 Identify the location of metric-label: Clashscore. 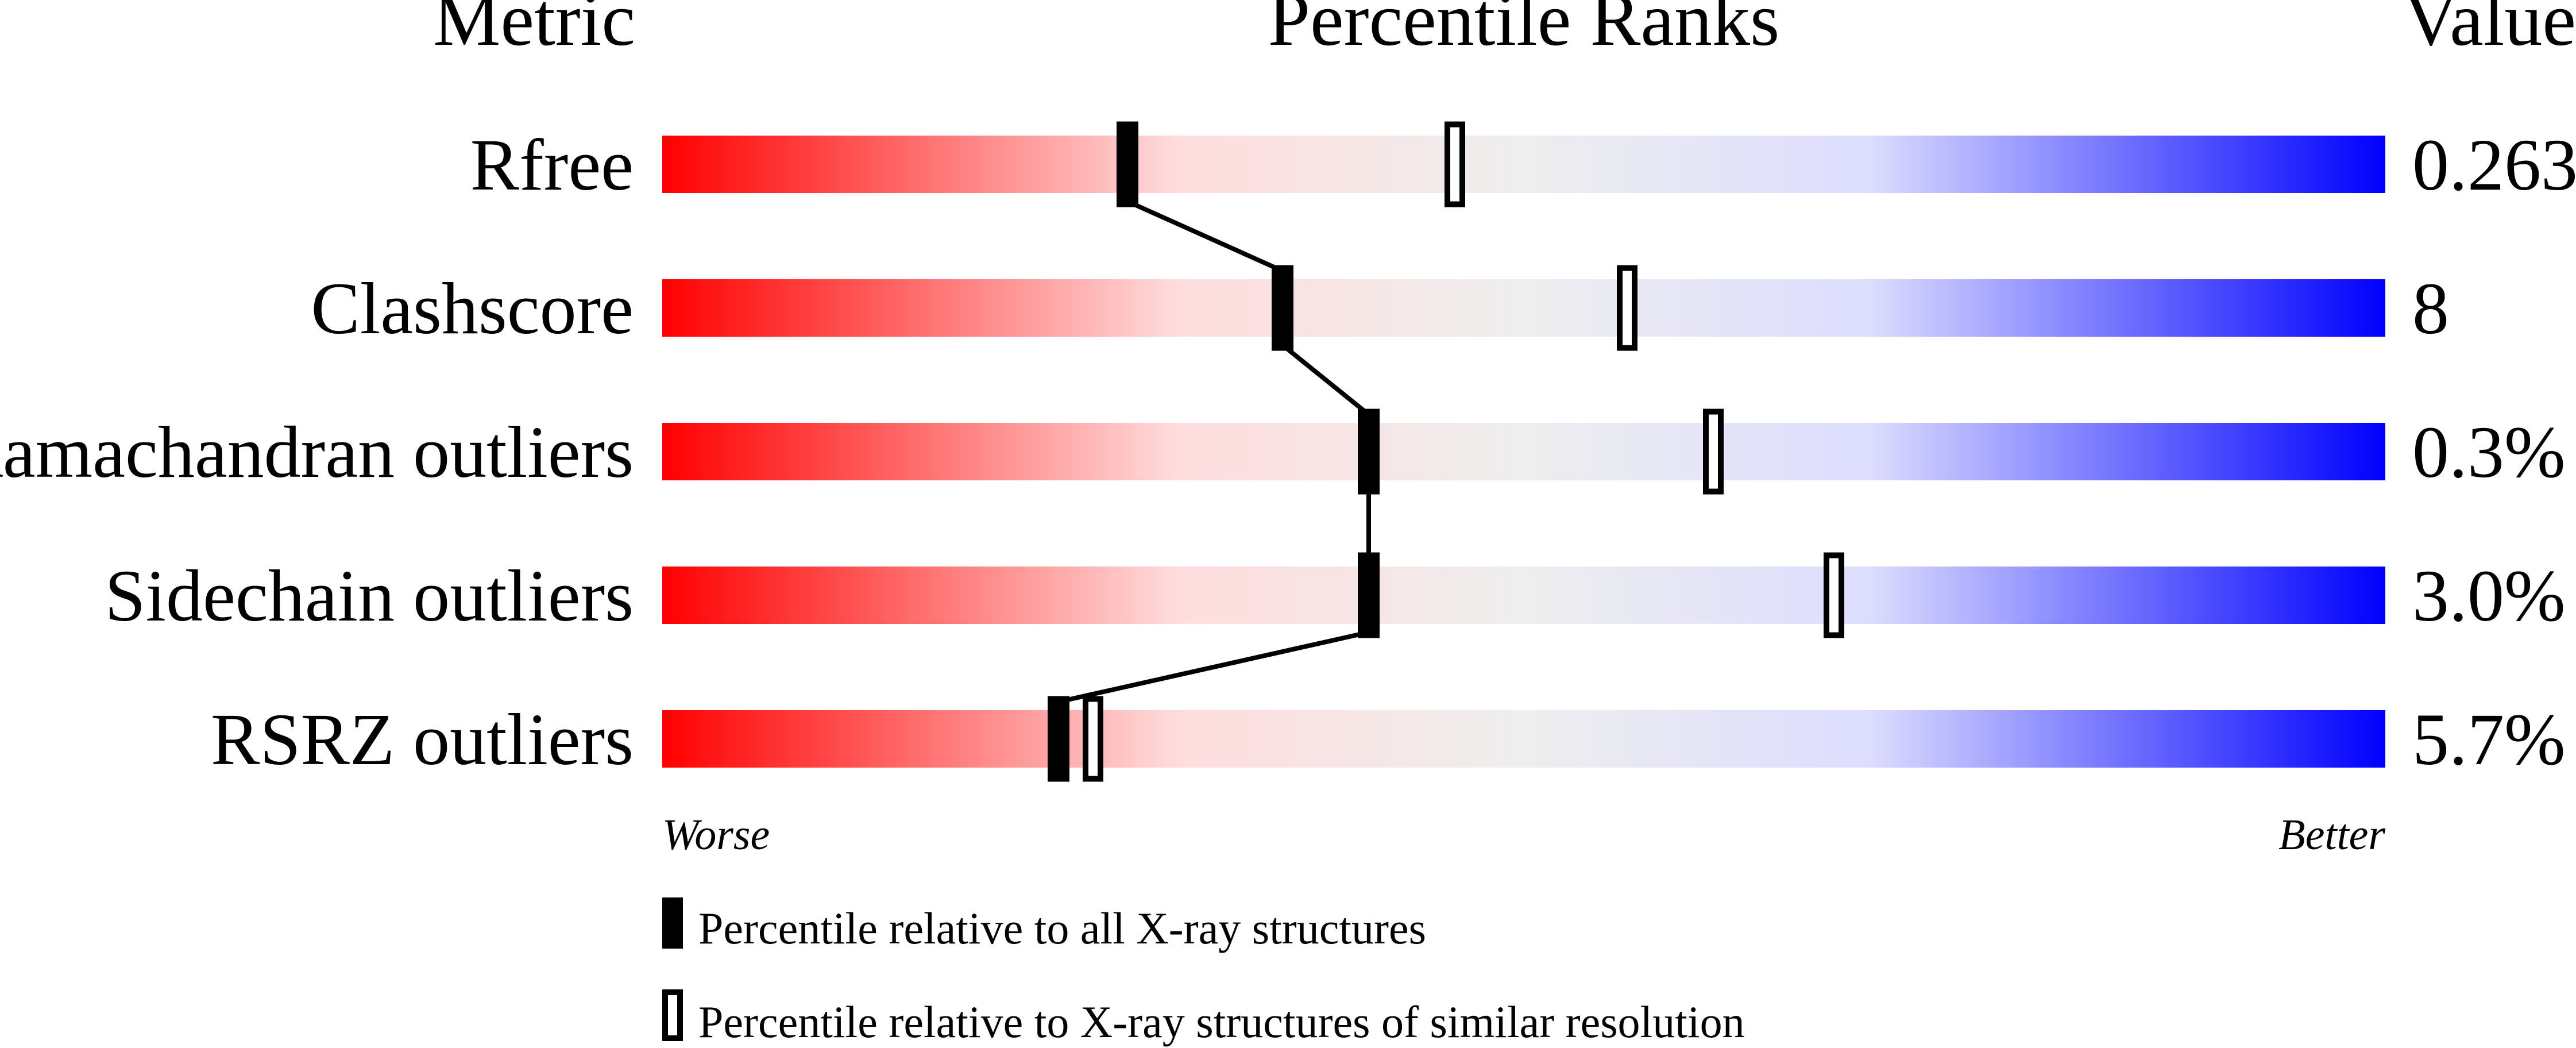
(472, 308).